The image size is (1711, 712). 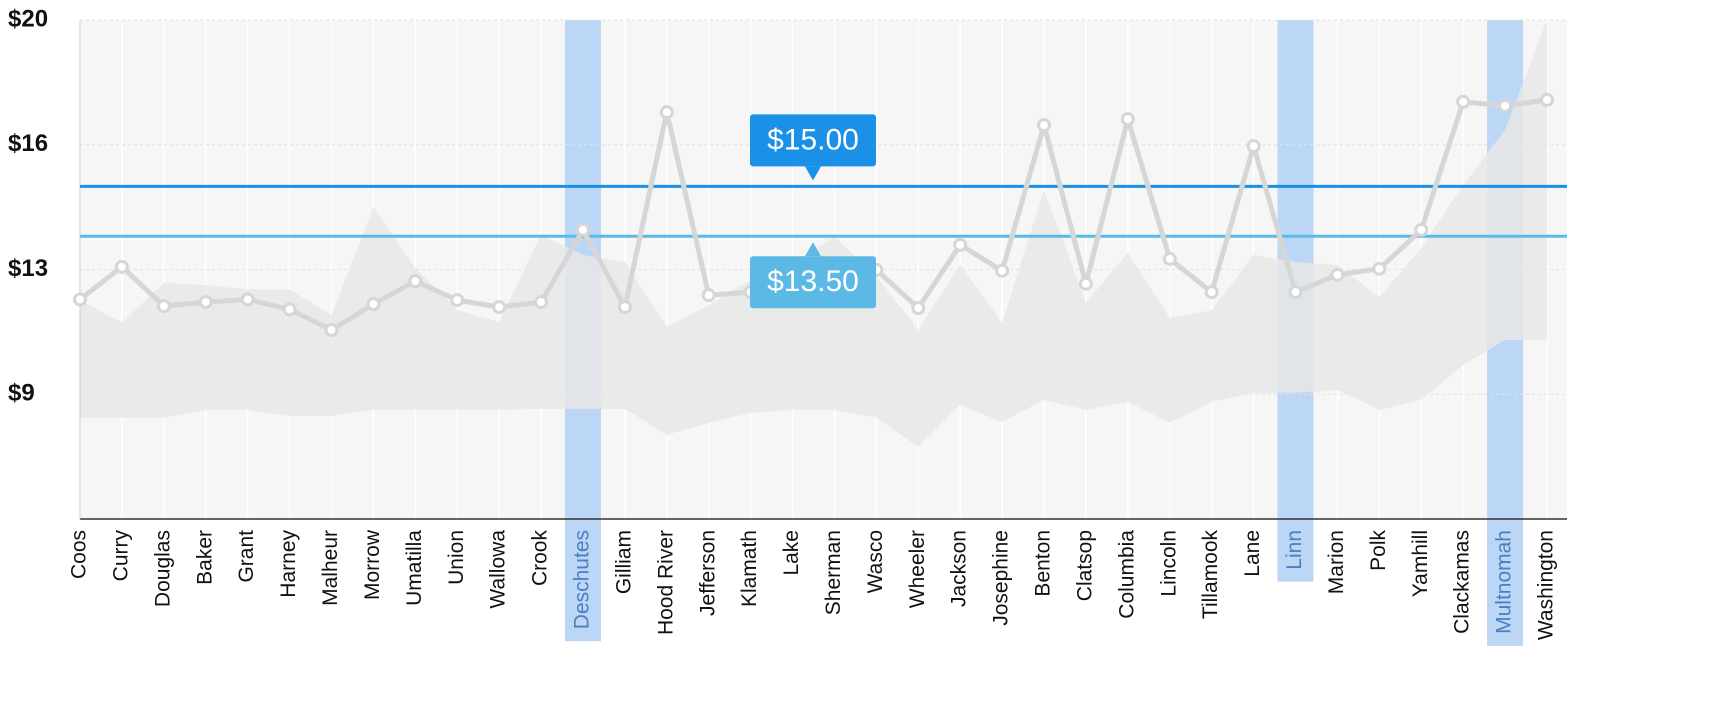 I want to click on x-tick-label: Baker, so click(x=204, y=557).